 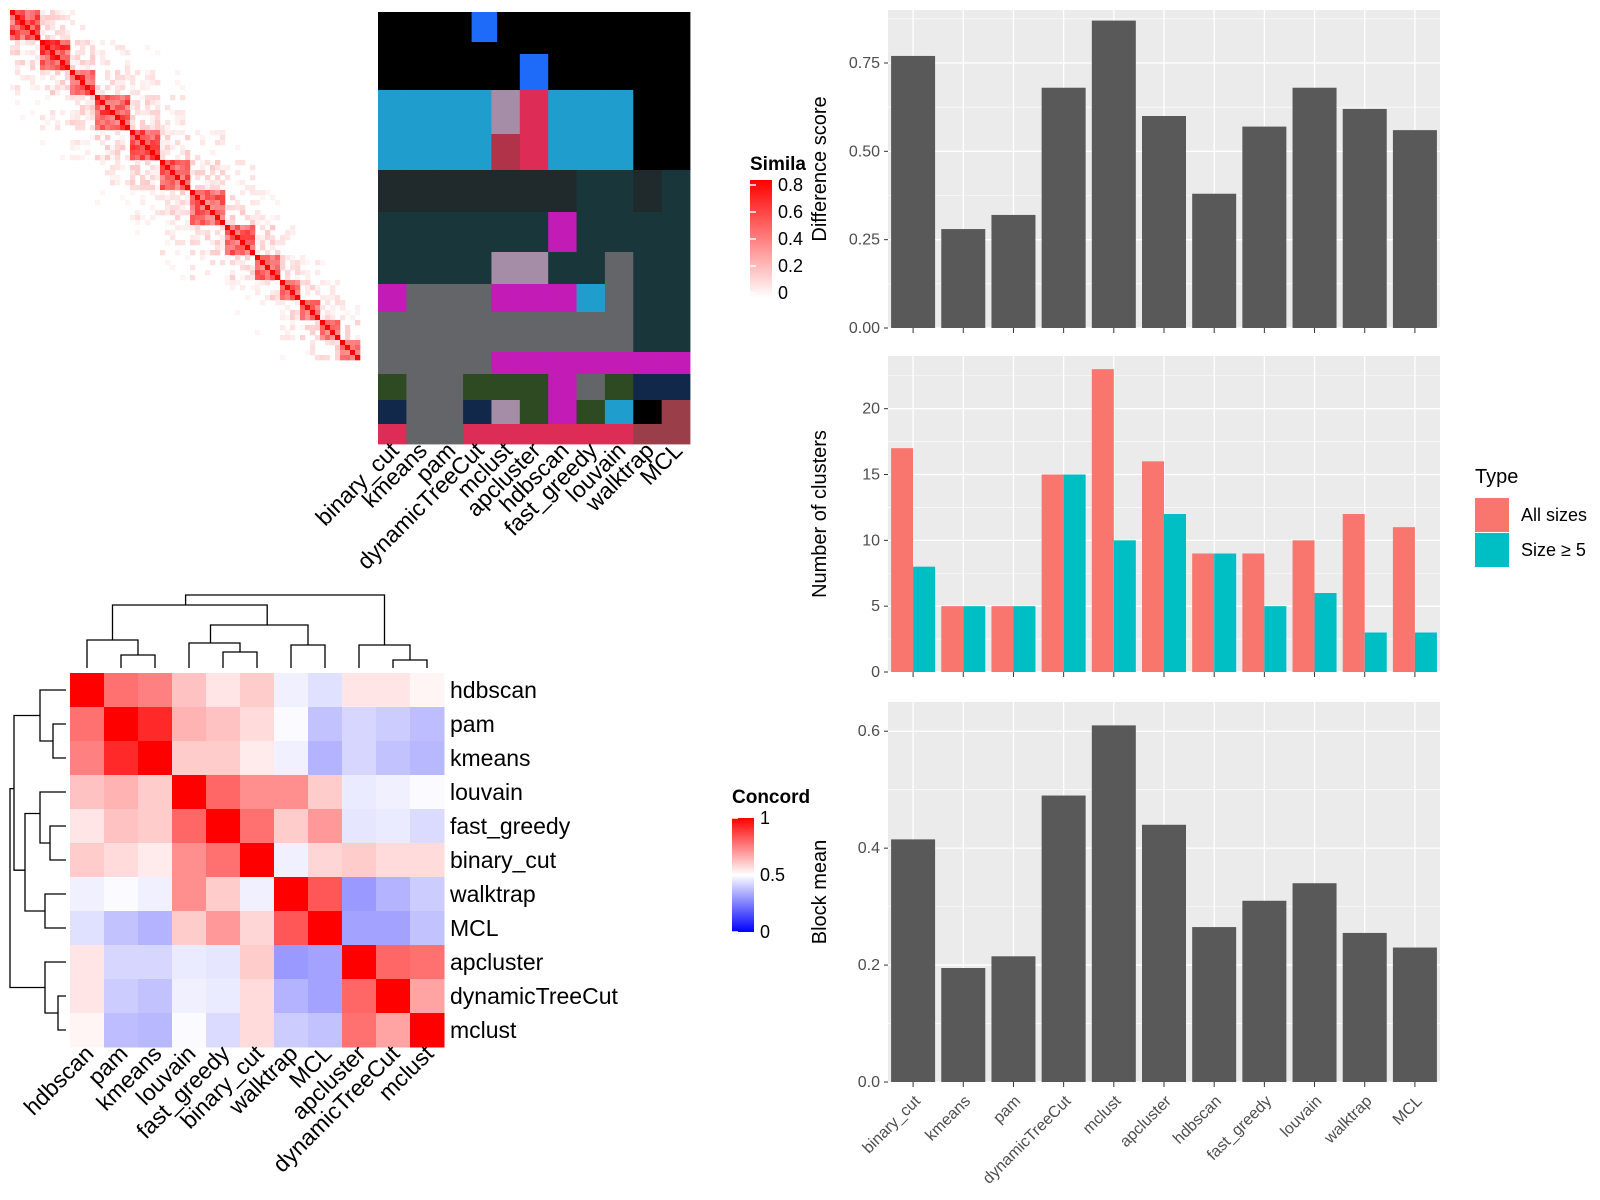 What do you see at coordinates (869, 965) in the screenshot?
I see `block-mean-ytick-label: 0.2` at bounding box center [869, 965].